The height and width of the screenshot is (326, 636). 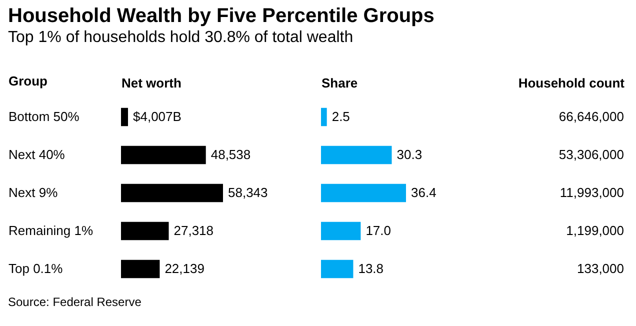 What do you see at coordinates (221, 16) in the screenshot?
I see `chart-title: Household Wealth by Five Percentile Groups` at bounding box center [221, 16].